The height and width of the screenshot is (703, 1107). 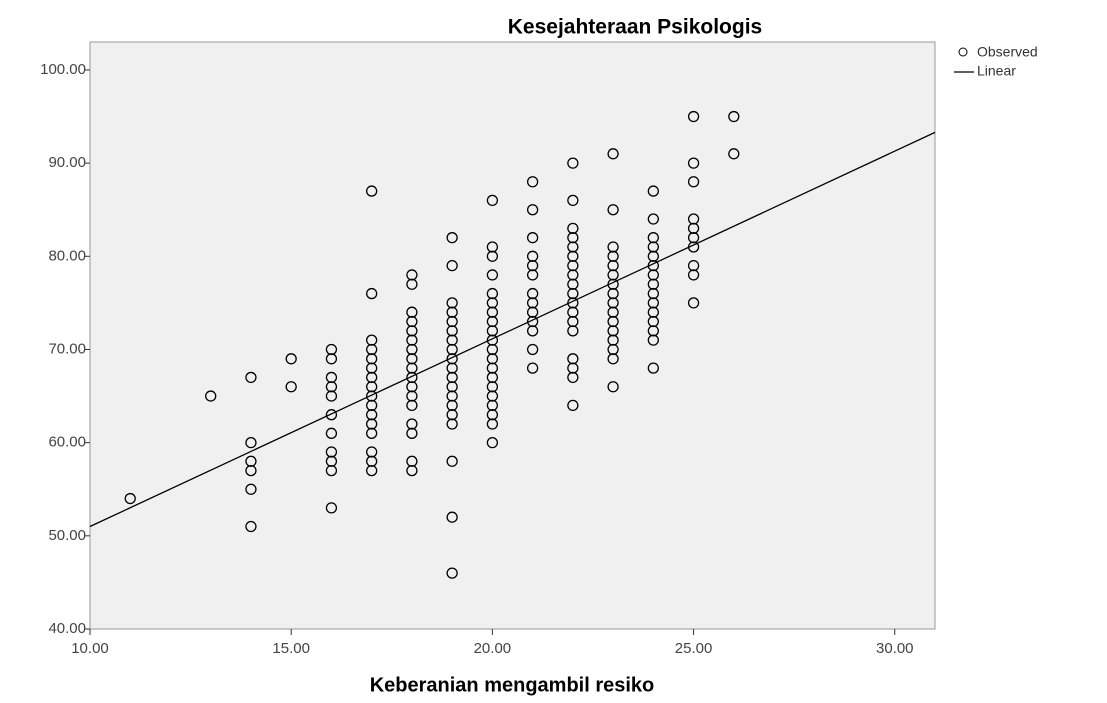 What do you see at coordinates (67, 535) in the screenshot?
I see `y-tick-label: 50.00` at bounding box center [67, 535].